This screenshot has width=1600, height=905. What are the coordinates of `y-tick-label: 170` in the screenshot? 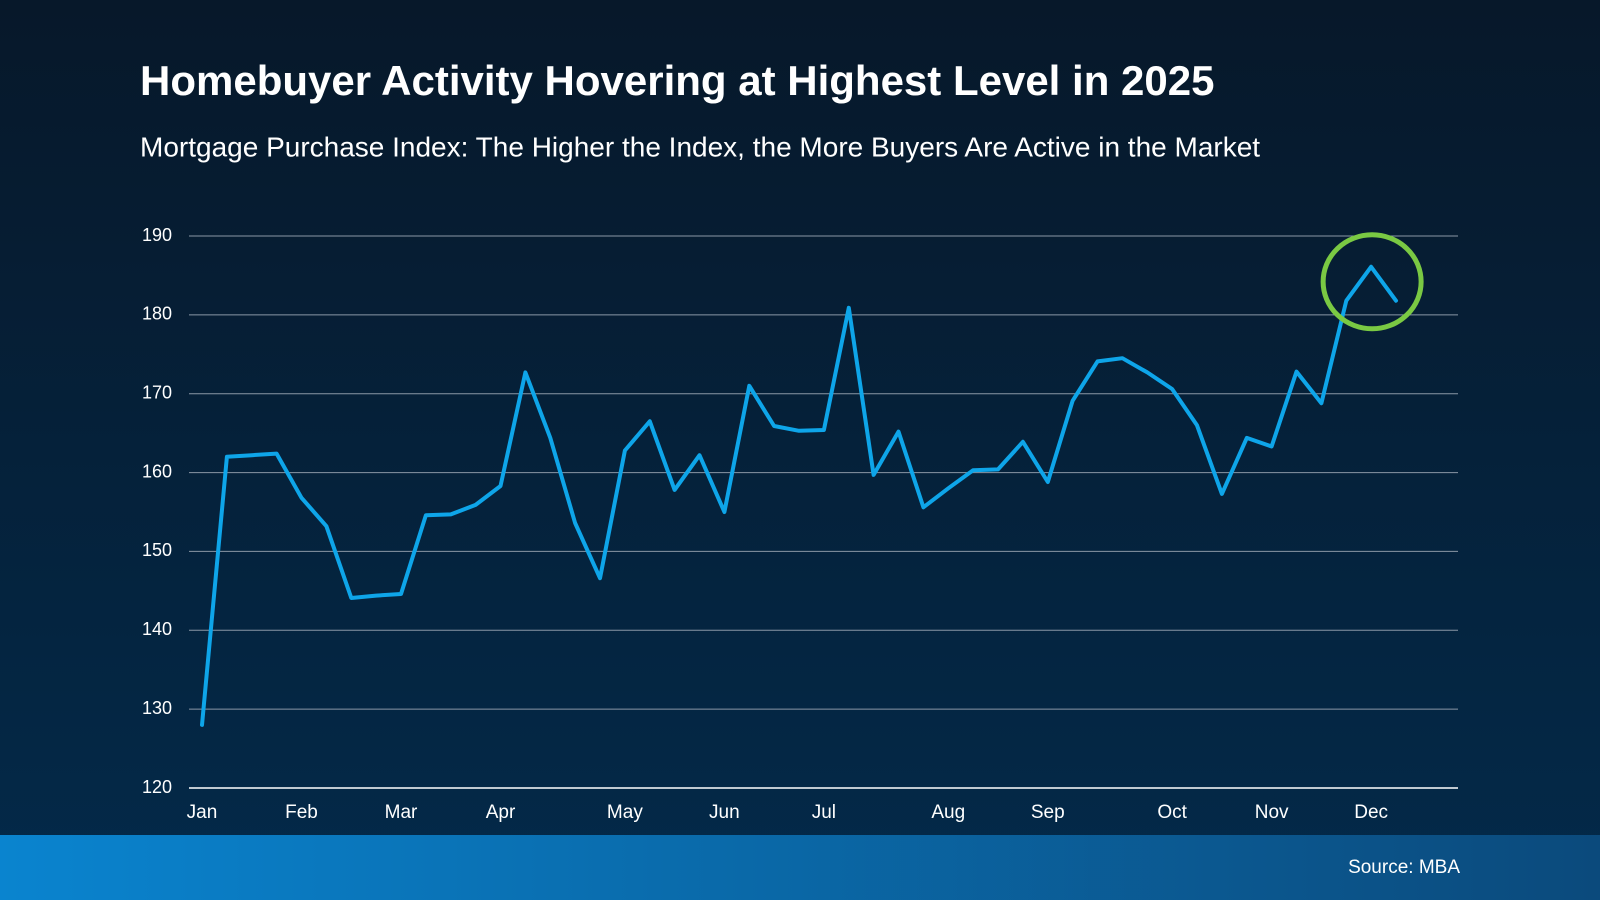 It's located at (157, 392).